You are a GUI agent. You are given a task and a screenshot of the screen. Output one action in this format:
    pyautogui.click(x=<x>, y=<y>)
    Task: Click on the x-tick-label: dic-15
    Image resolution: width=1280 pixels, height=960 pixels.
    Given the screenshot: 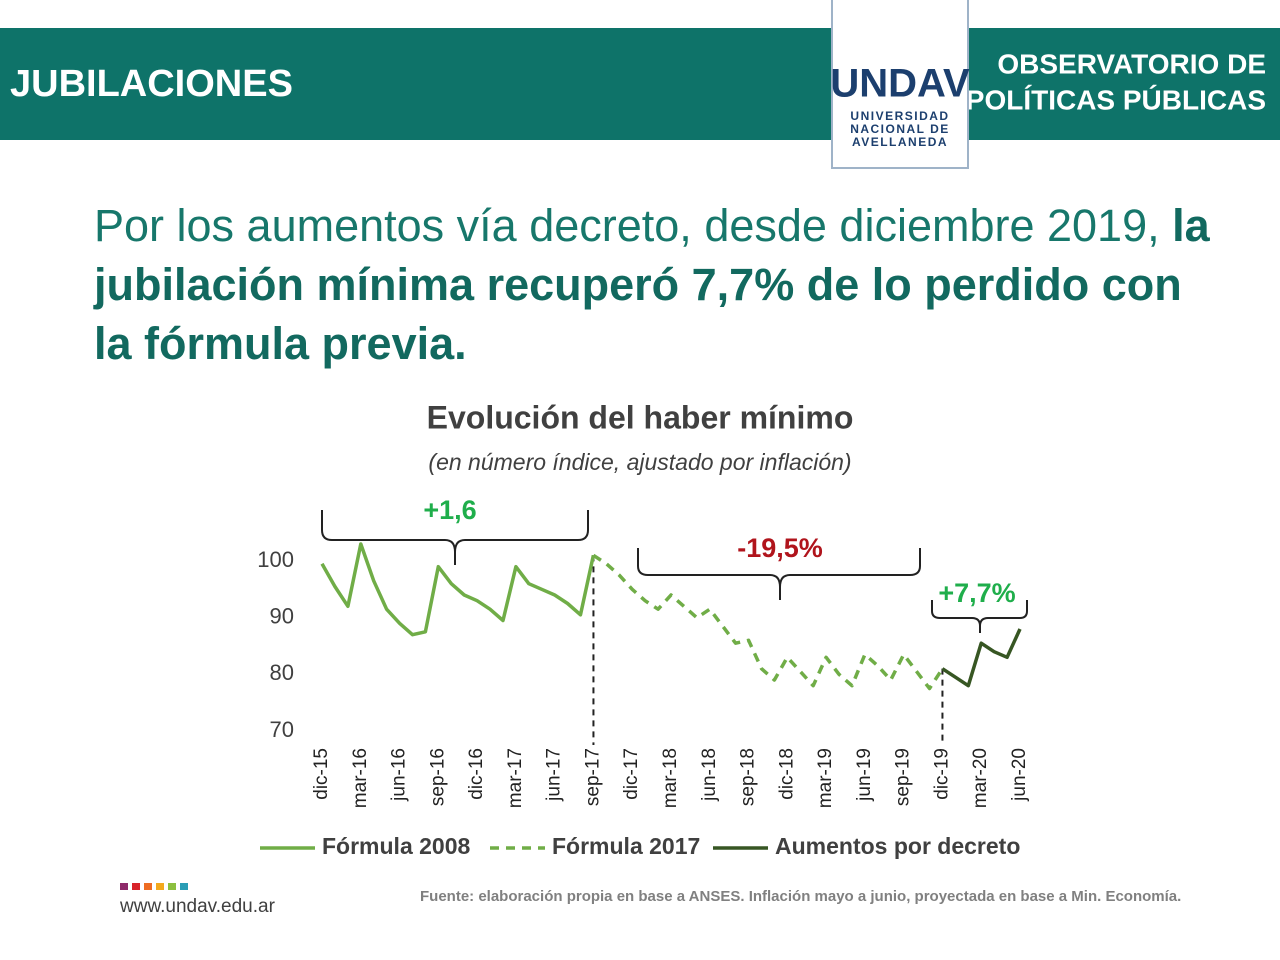 What is the action you would take?
    pyautogui.click(x=321, y=774)
    